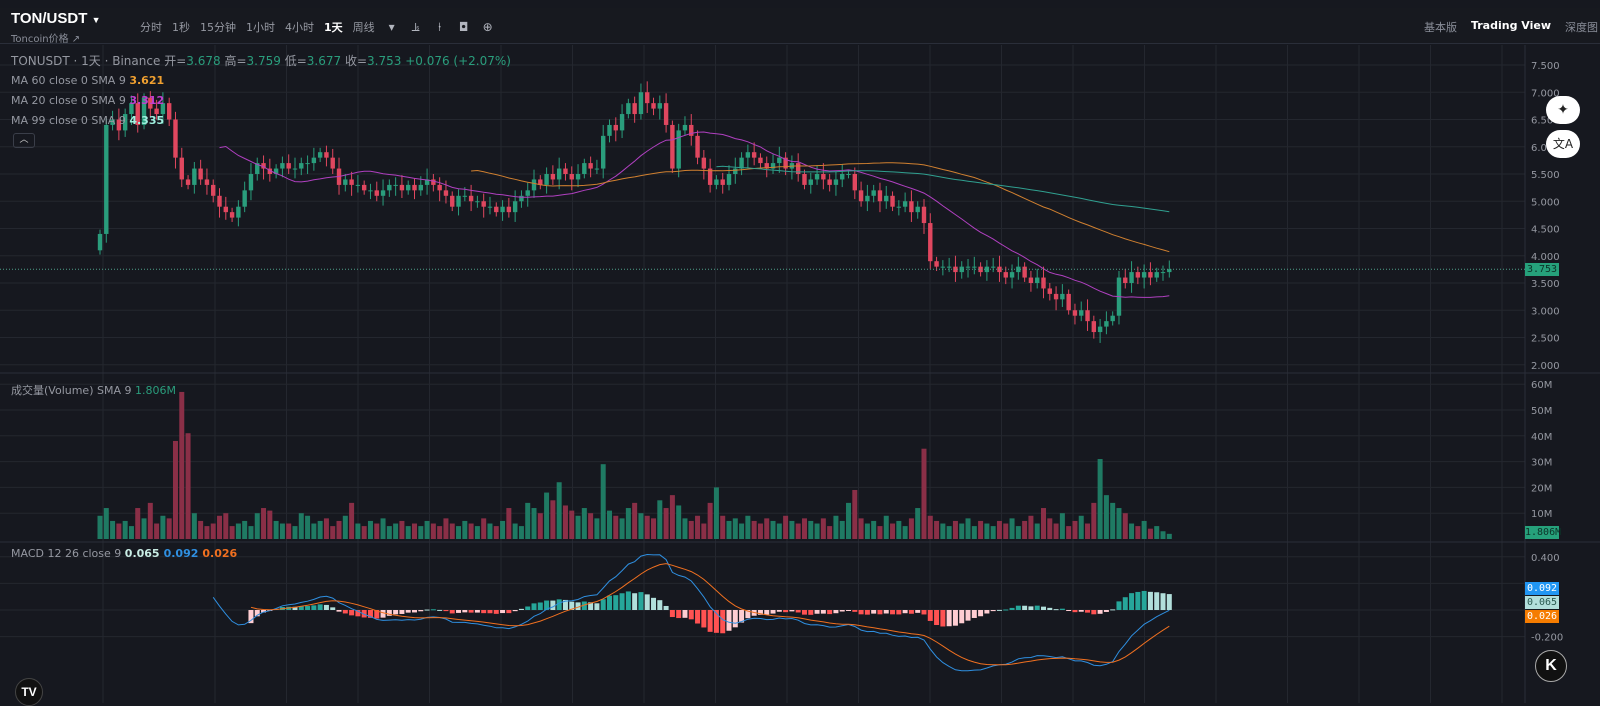 The image size is (1600, 706). What do you see at coordinates (1542, 602) in the screenshot?
I see `histogram-badge: 0.065` at bounding box center [1542, 602].